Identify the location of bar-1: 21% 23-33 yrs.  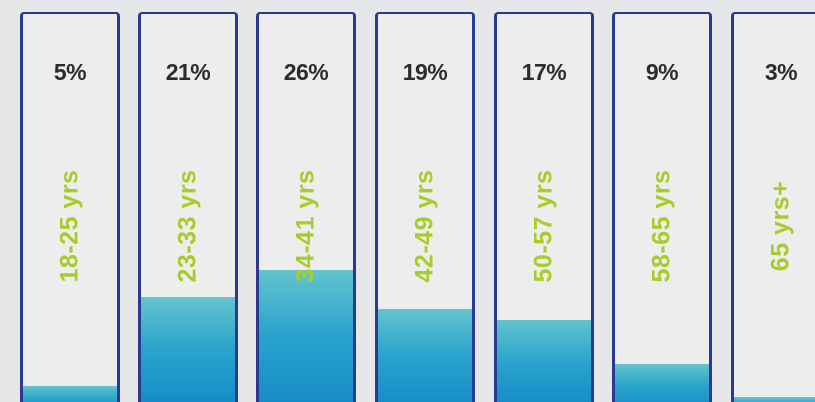
(188, 207).